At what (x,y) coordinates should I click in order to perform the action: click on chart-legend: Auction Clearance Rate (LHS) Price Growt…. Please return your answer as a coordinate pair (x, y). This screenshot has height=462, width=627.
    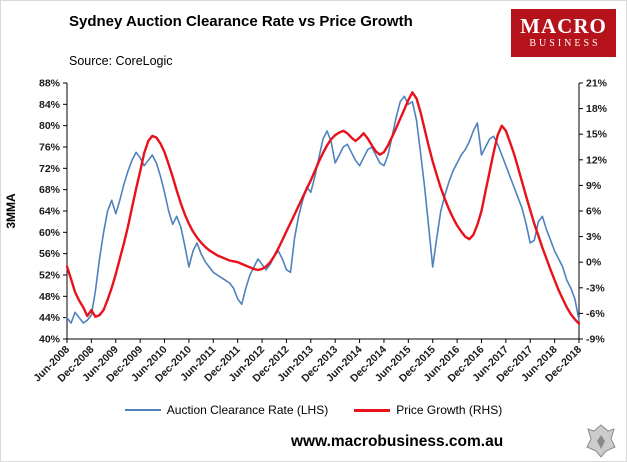
    Looking at the image, I should click on (313, 410).